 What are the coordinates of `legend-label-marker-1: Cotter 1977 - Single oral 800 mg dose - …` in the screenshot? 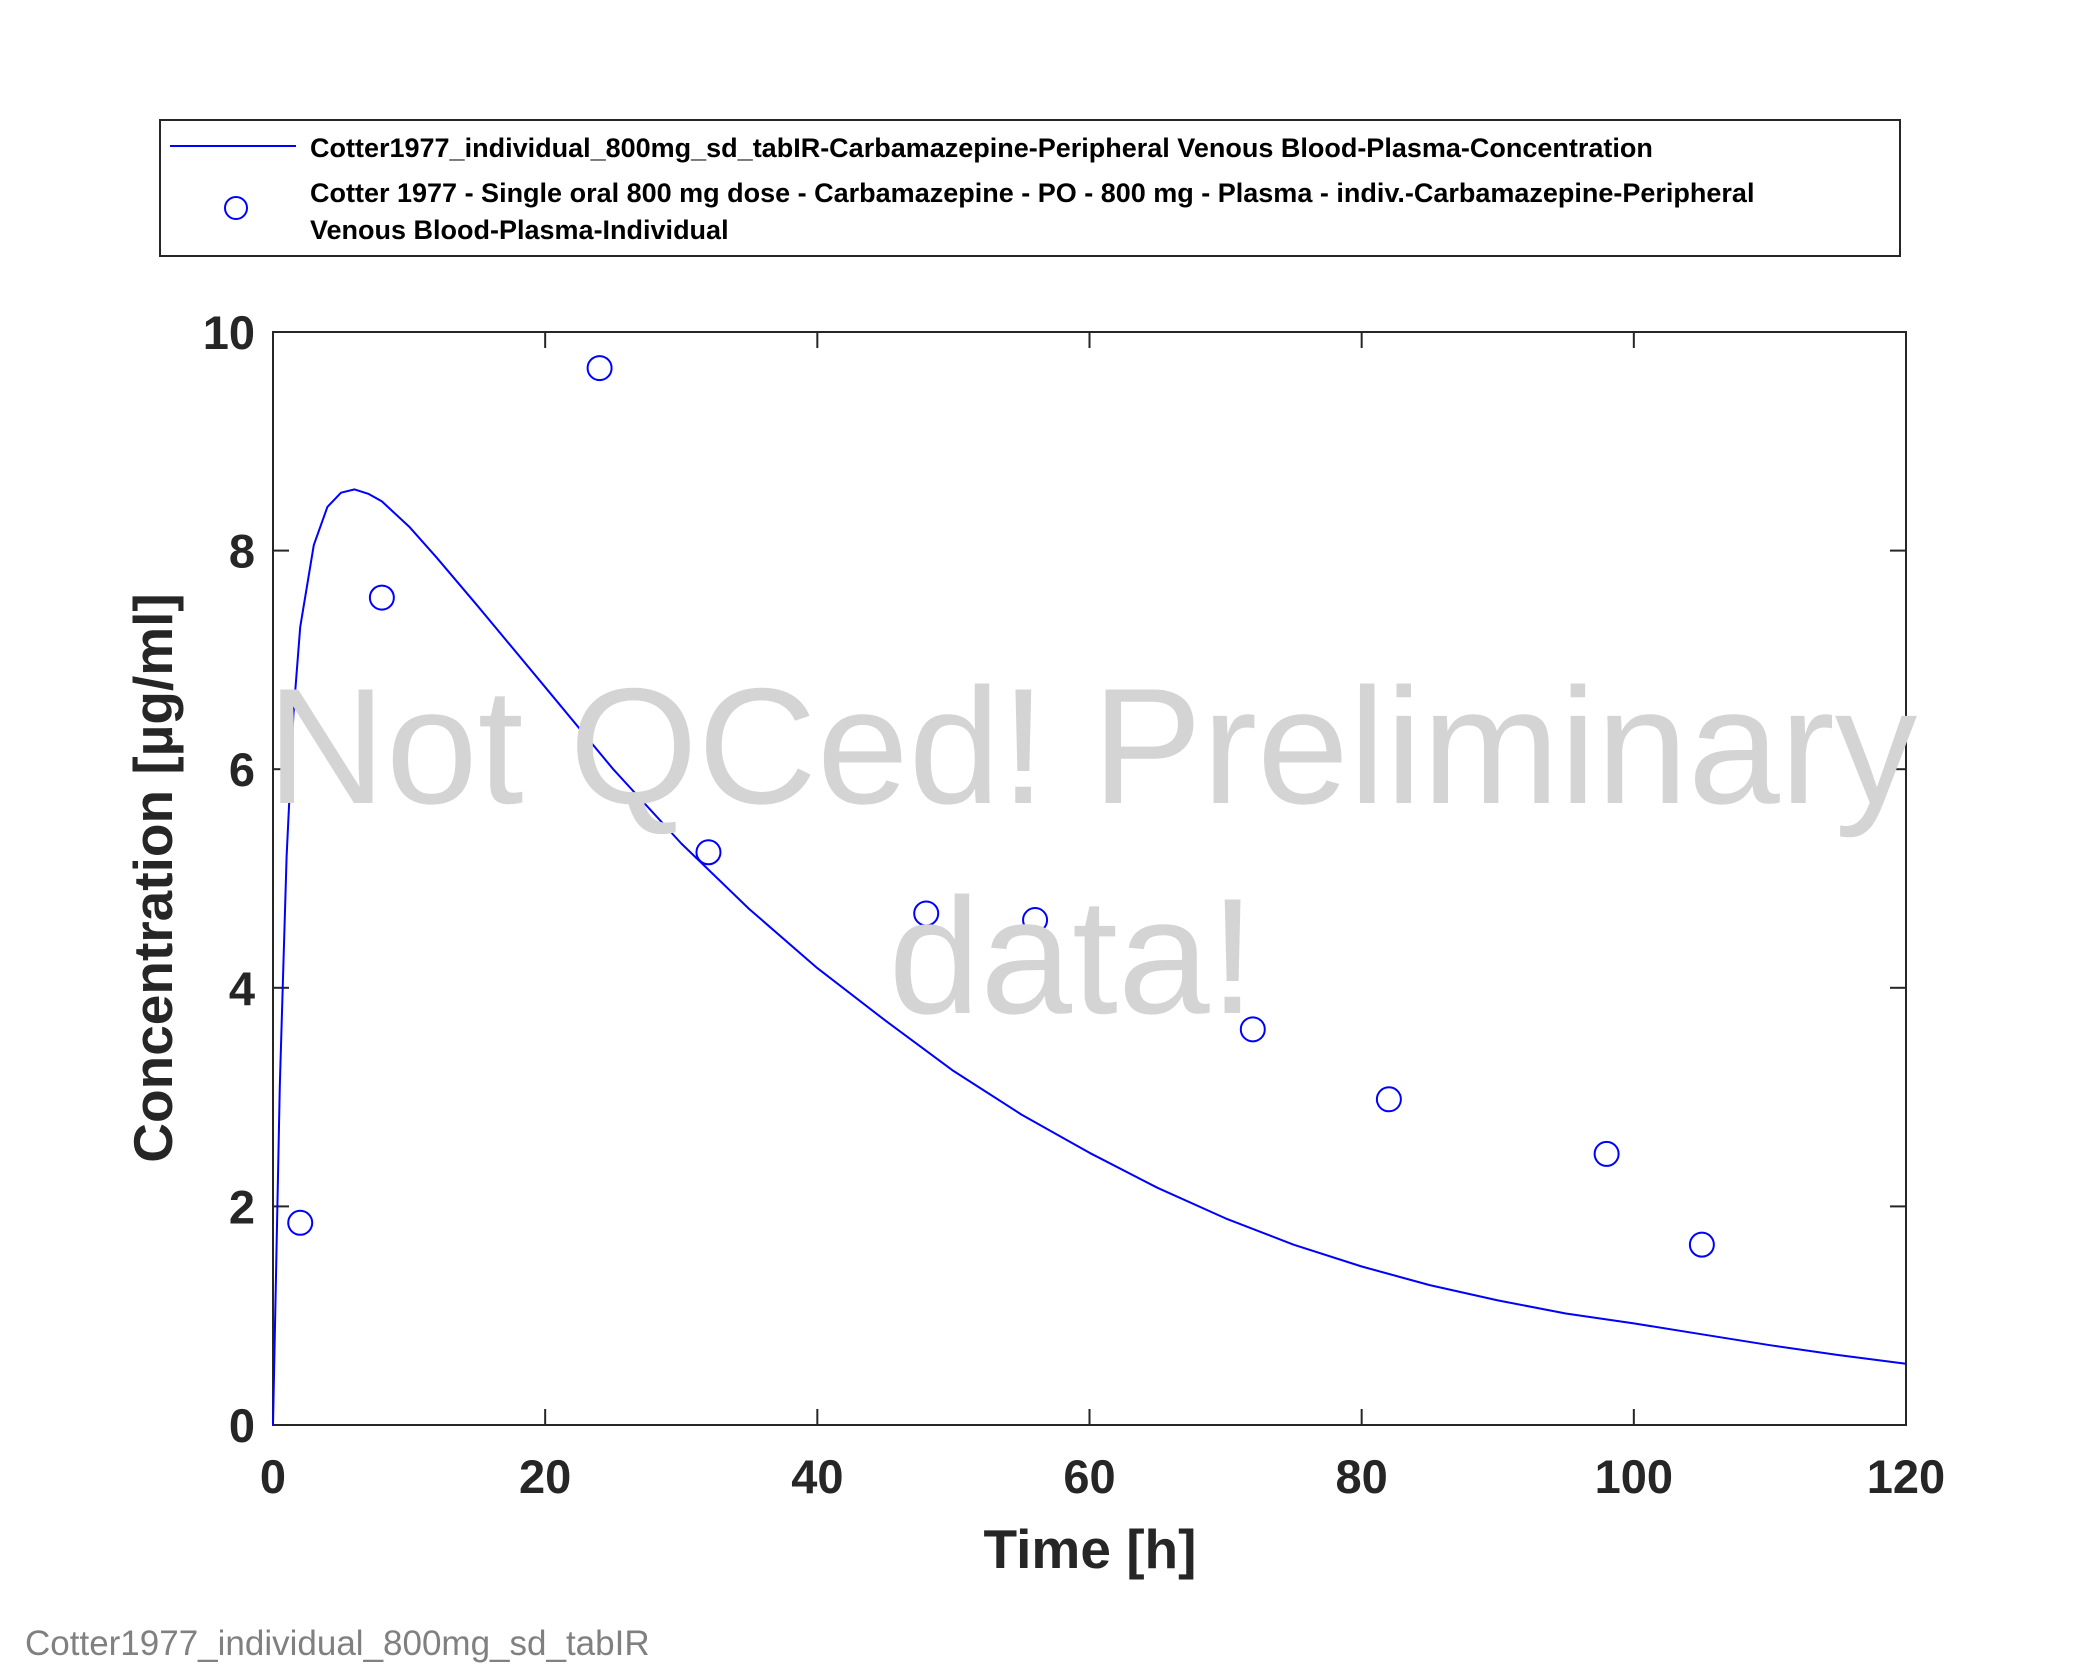 It's located at (1032, 193).